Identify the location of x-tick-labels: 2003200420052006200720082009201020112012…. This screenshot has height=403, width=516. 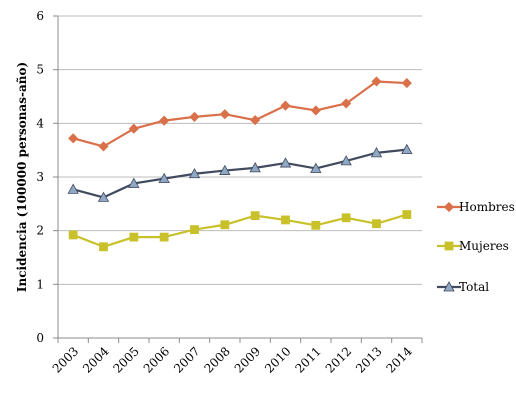
(236, 357).